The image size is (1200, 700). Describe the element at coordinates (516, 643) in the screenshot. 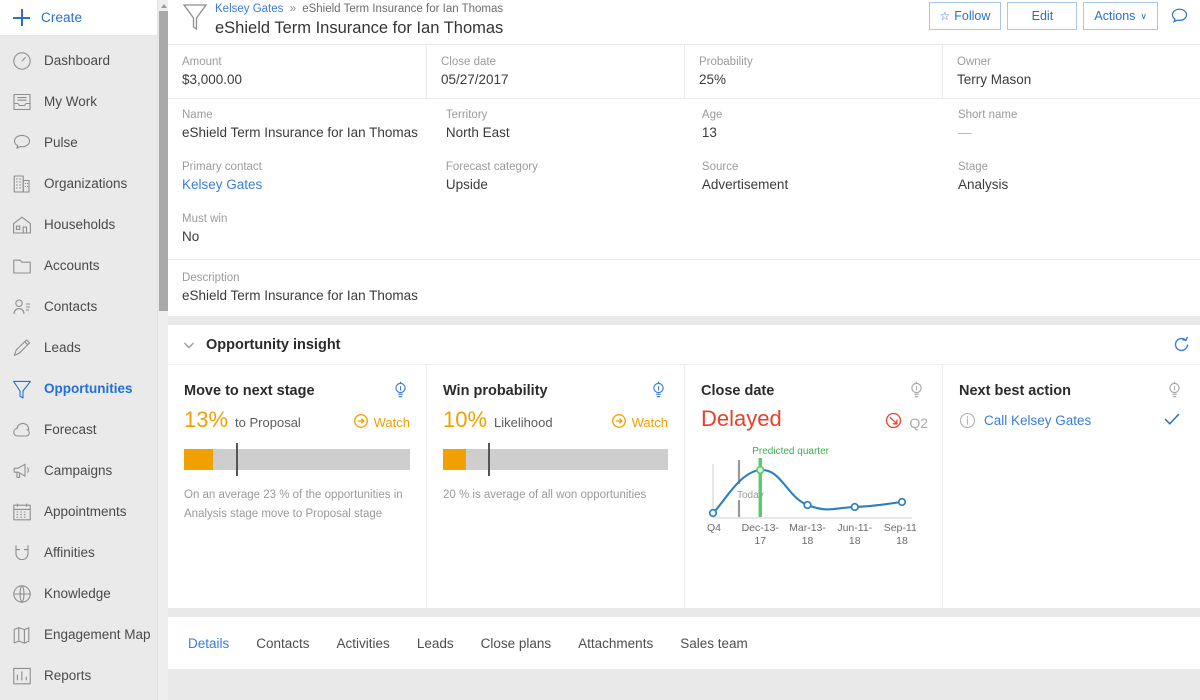

I see `tab-close-plans: Close plans` at that location.